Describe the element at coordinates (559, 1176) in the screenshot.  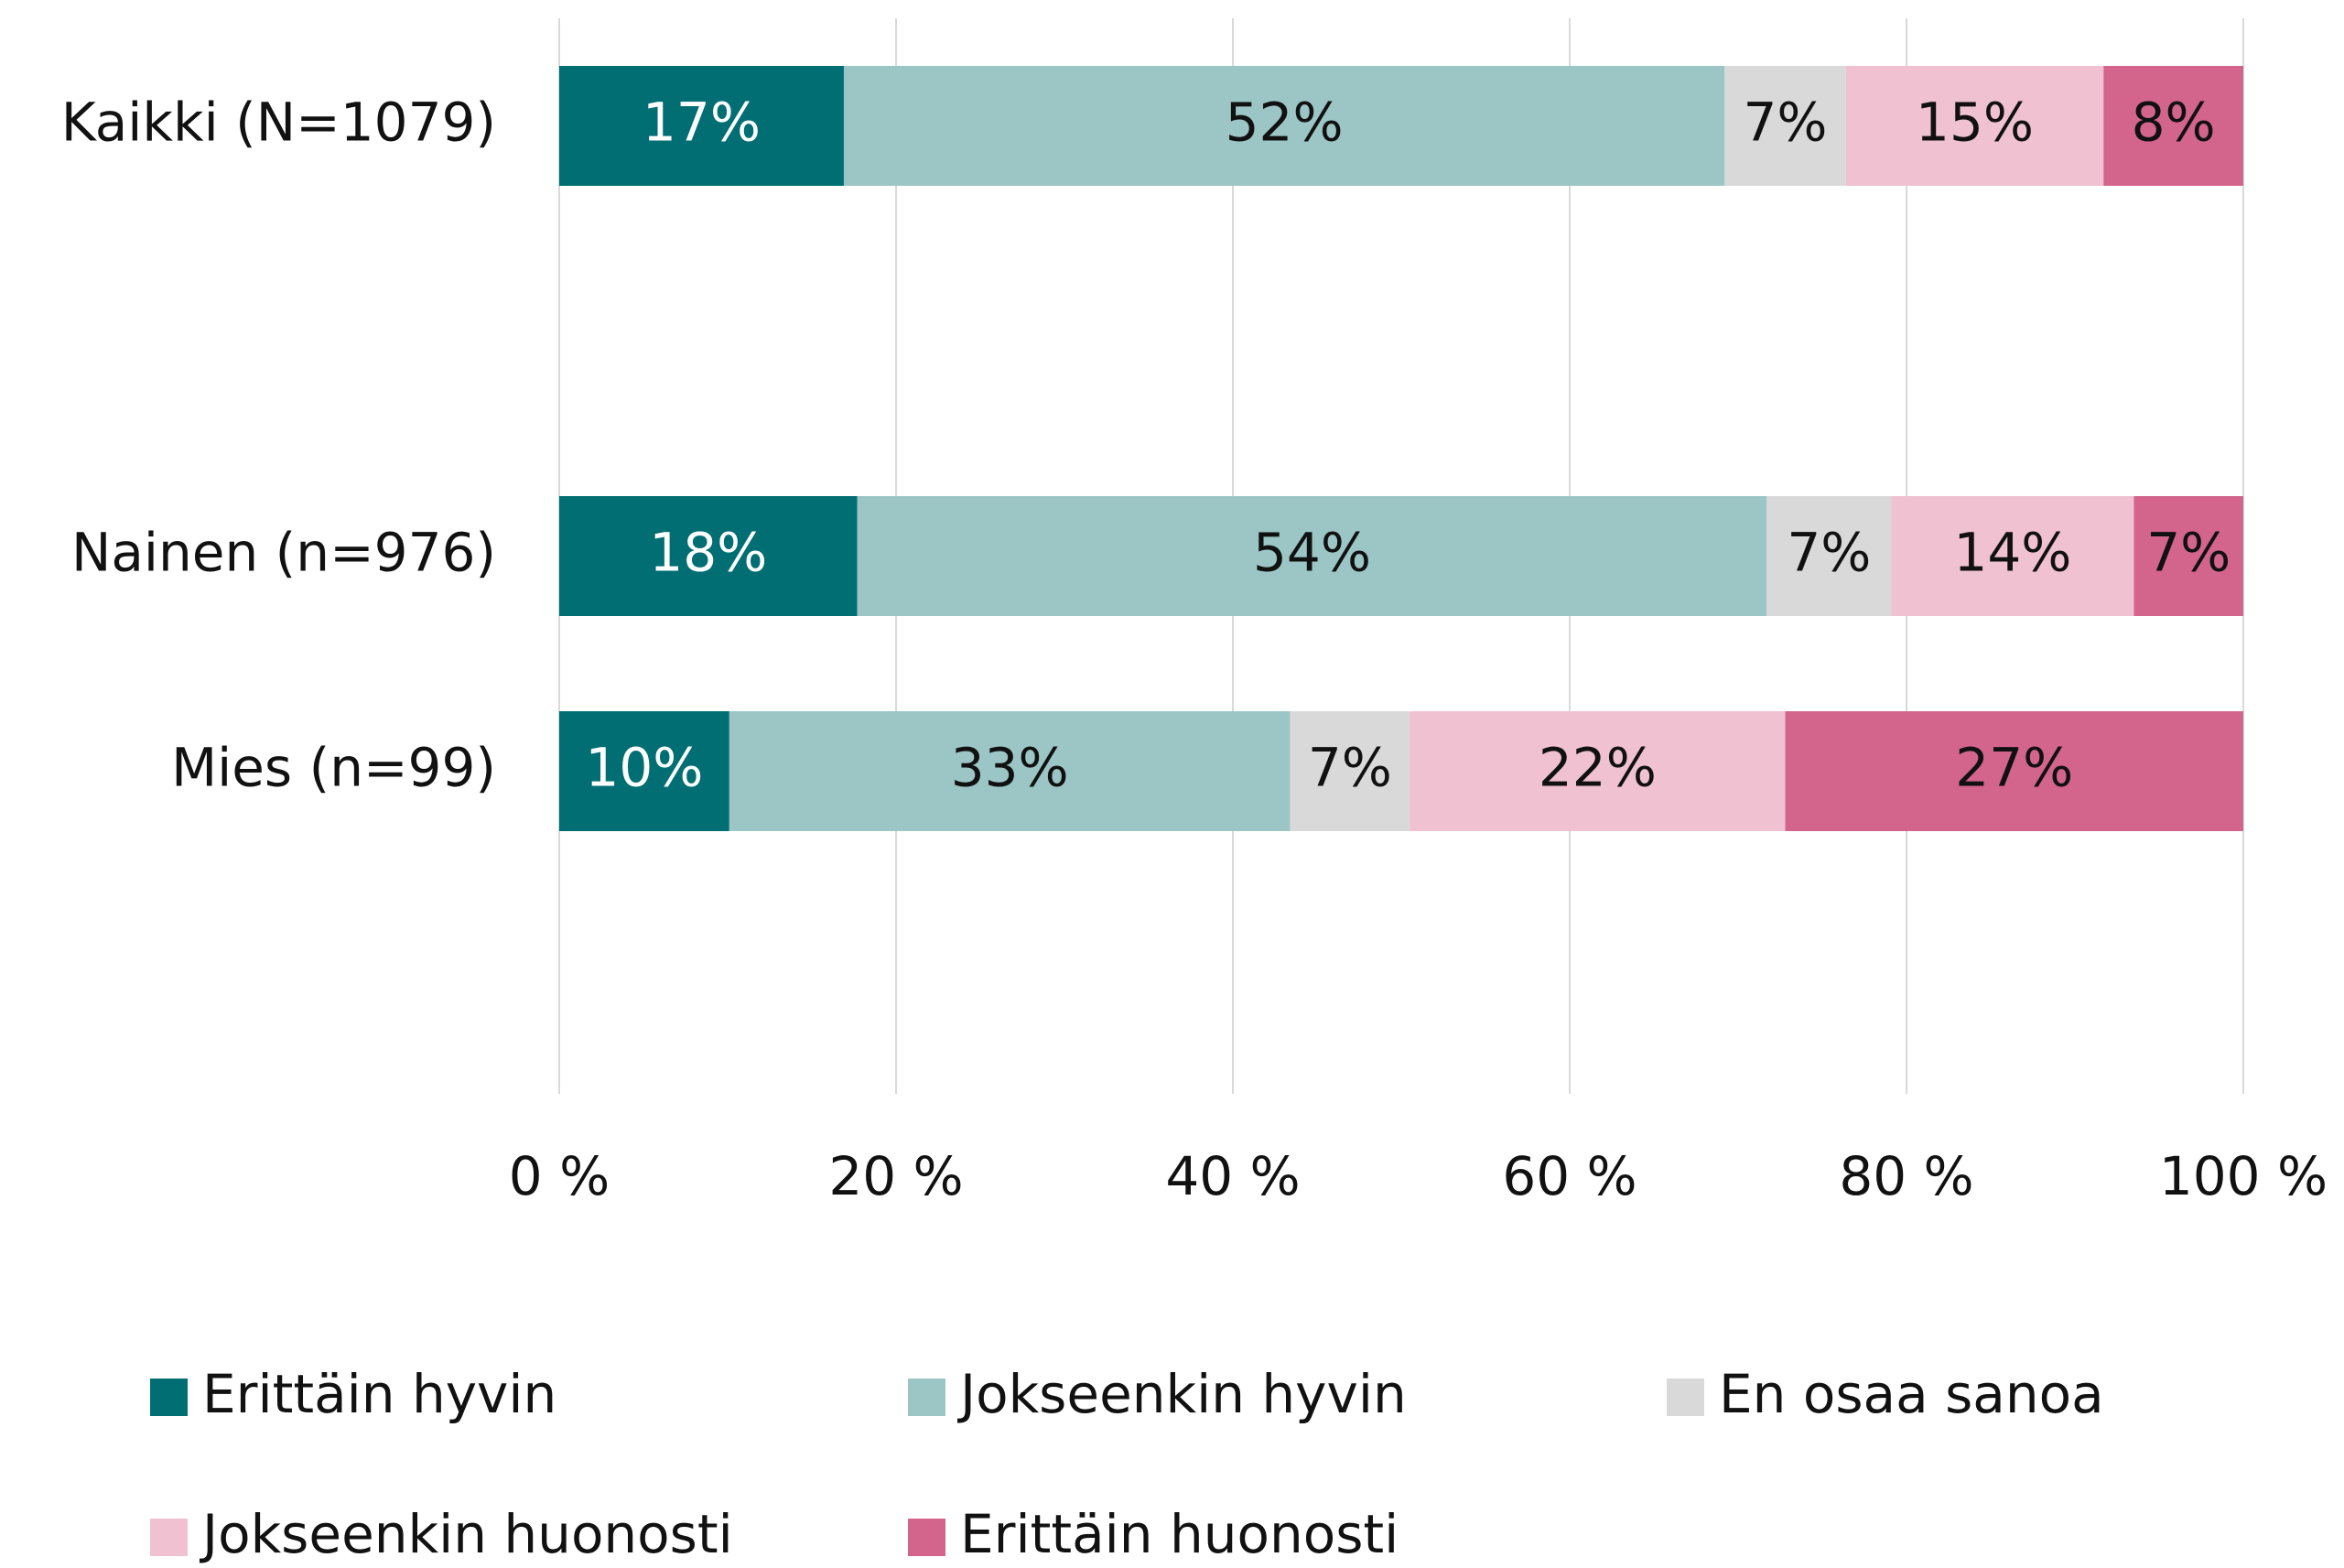
I see `x-tick-label: 0 %` at that location.